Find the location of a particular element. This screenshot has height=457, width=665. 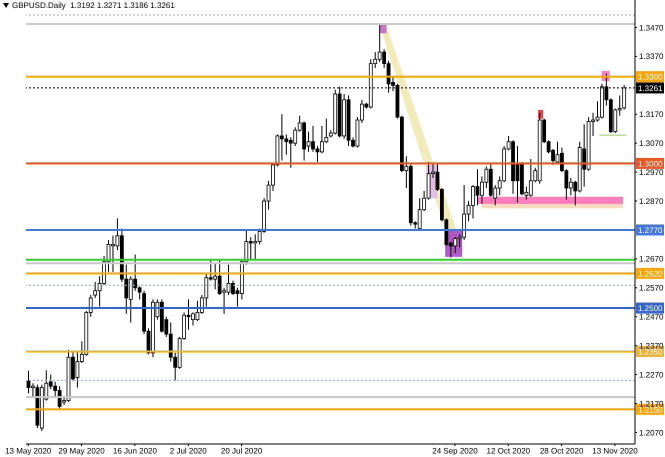

y-tick-label: 1.3070 is located at coordinates (651, 143).